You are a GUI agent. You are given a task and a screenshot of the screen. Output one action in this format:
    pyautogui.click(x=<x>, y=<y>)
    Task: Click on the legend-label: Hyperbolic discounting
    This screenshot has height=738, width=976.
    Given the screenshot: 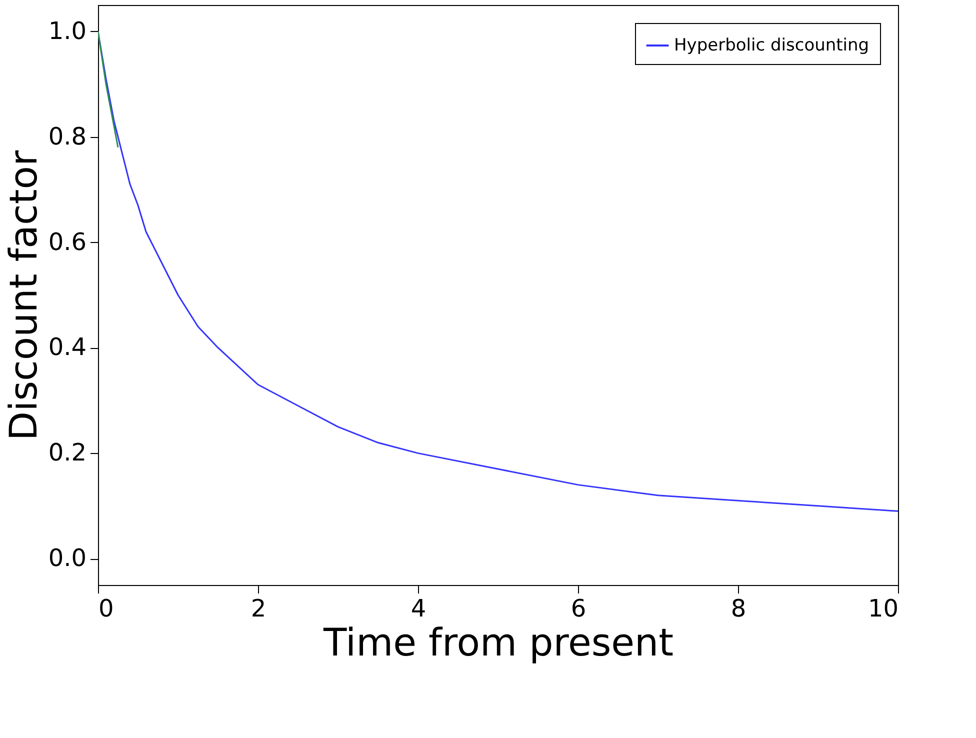 What is the action you would take?
    pyautogui.click(x=772, y=46)
    